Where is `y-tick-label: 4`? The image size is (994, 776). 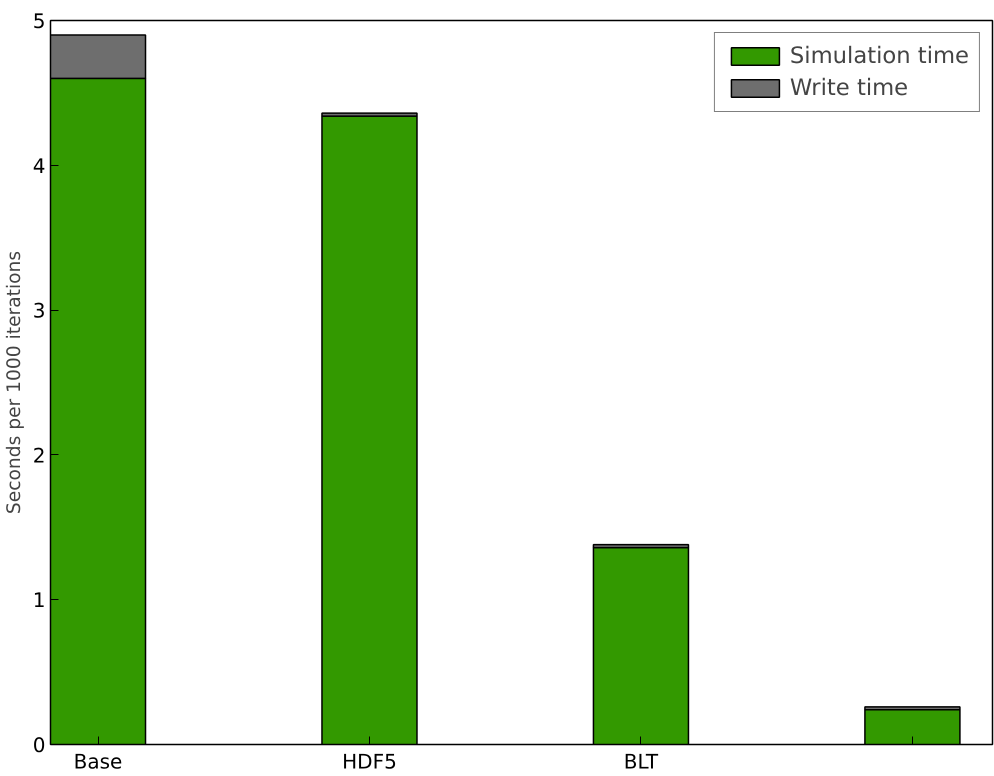 y-tick-label: 4 is located at coordinates (39, 166).